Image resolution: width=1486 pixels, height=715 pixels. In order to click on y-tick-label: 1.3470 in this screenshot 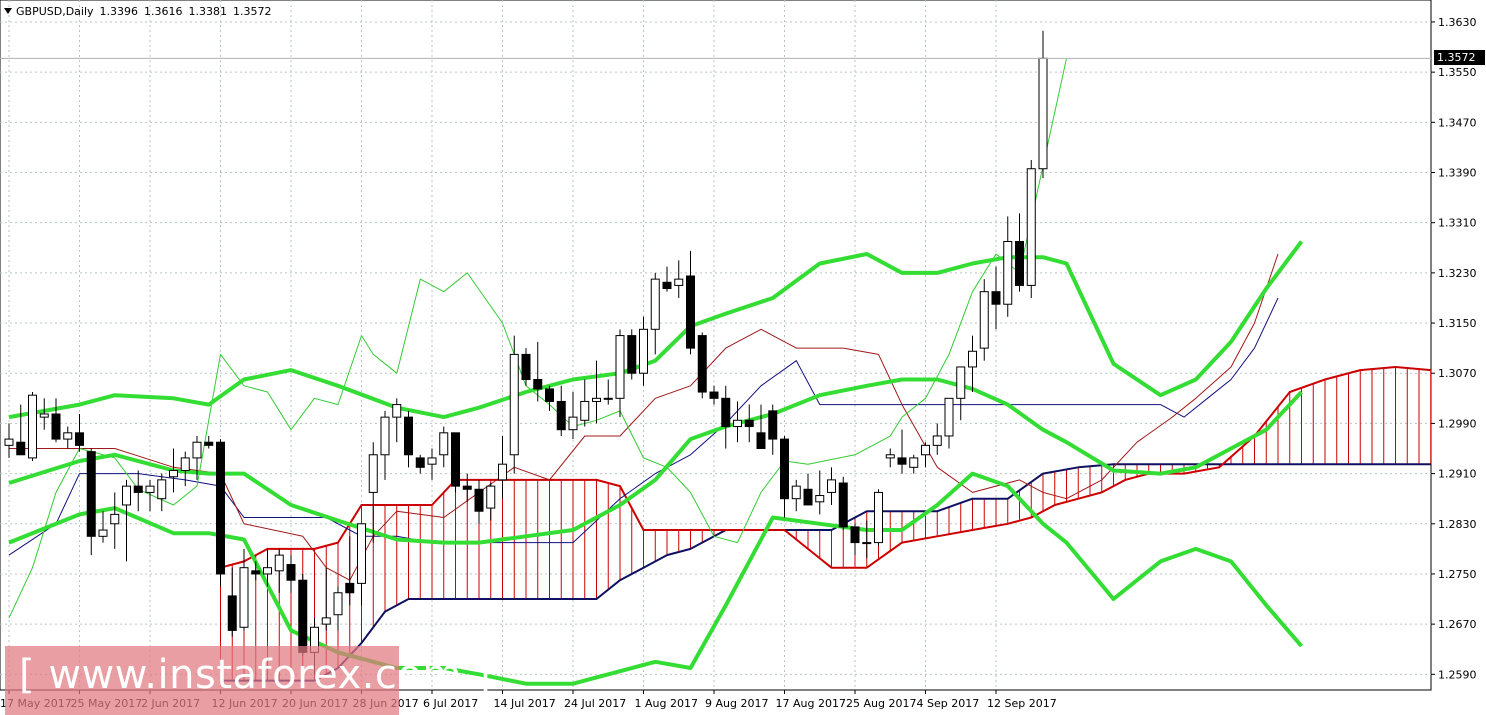, I will do `click(1457, 122)`.